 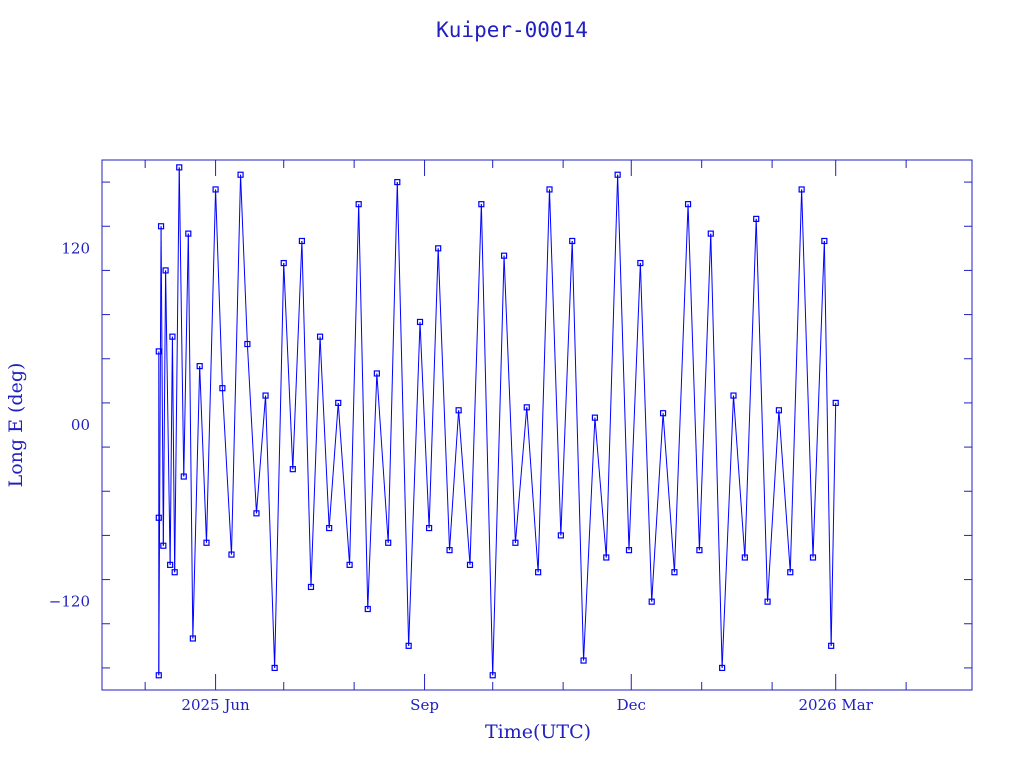 I want to click on x-tick-label: 2025 Jun, so click(x=215, y=705).